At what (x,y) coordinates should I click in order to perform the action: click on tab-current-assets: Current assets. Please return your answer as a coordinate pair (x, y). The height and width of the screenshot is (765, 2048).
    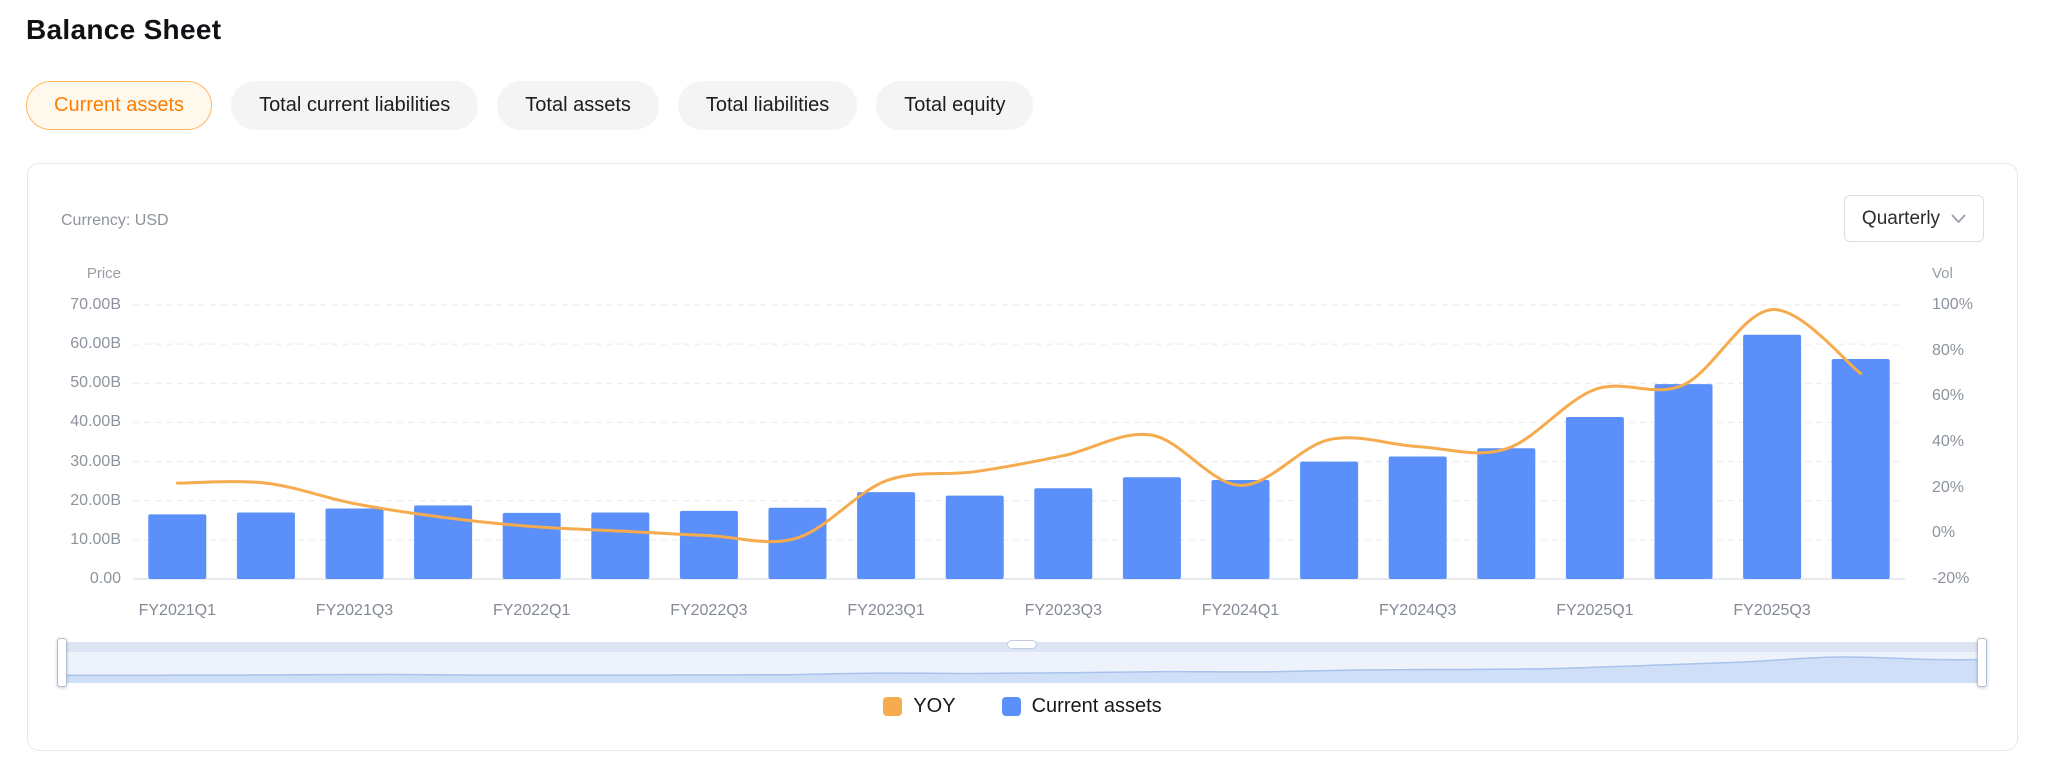
    Looking at the image, I should click on (119, 105).